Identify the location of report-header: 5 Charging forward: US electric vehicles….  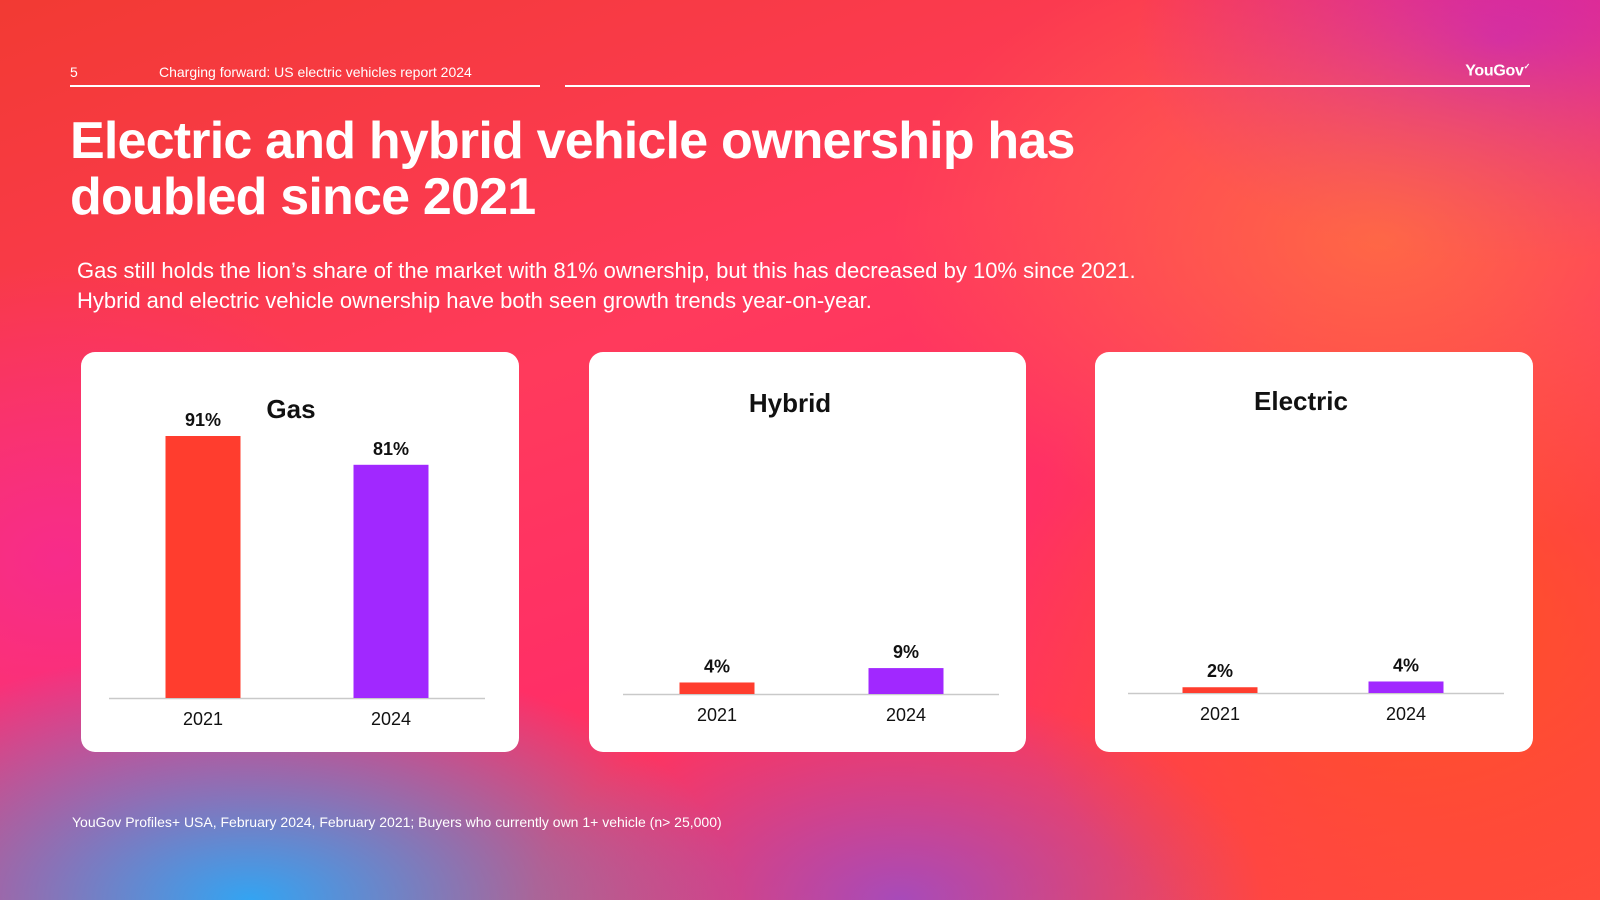
(800, 74).